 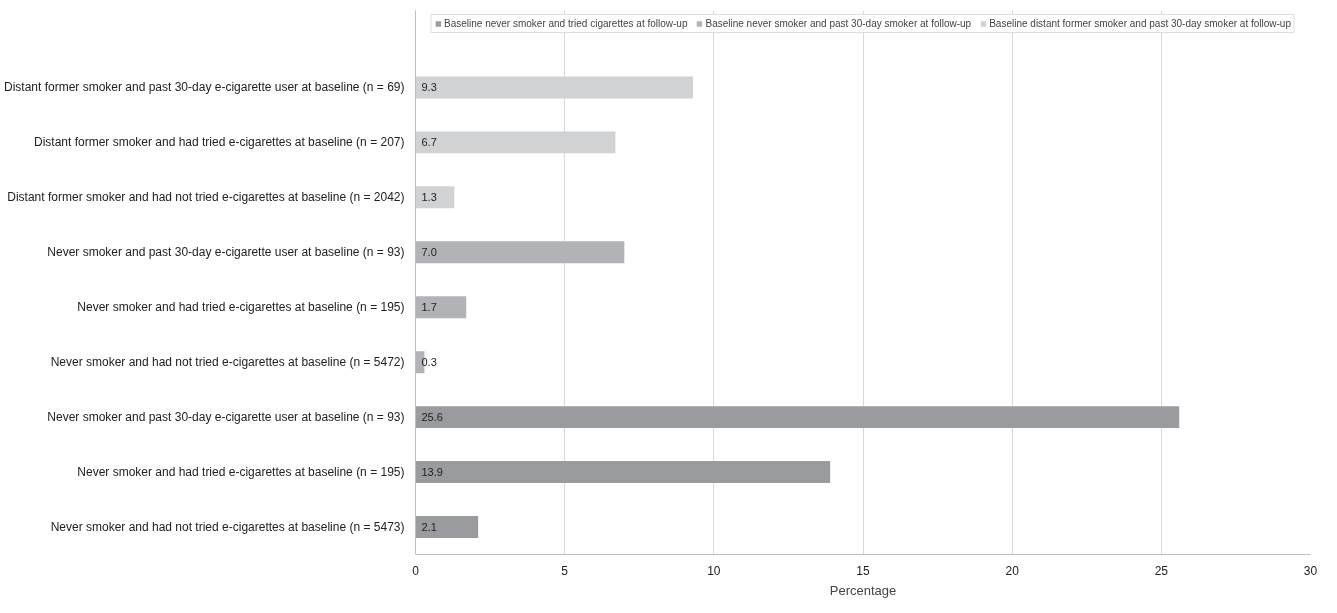 I want to click on x-axis-title: Percentage, so click(x=863, y=590).